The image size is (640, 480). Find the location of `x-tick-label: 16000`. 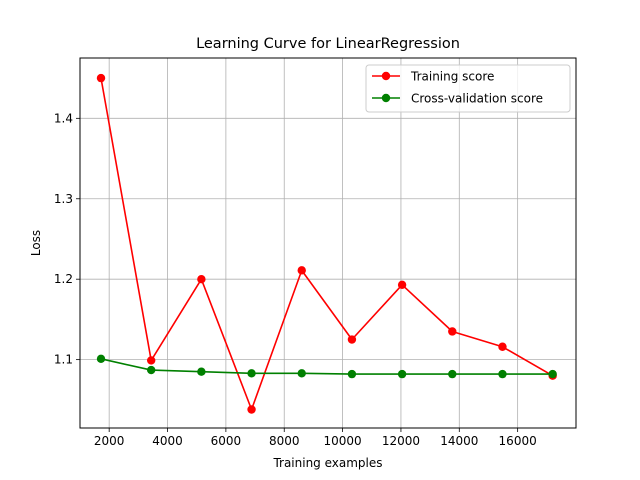

x-tick-label: 16000 is located at coordinates (518, 441).